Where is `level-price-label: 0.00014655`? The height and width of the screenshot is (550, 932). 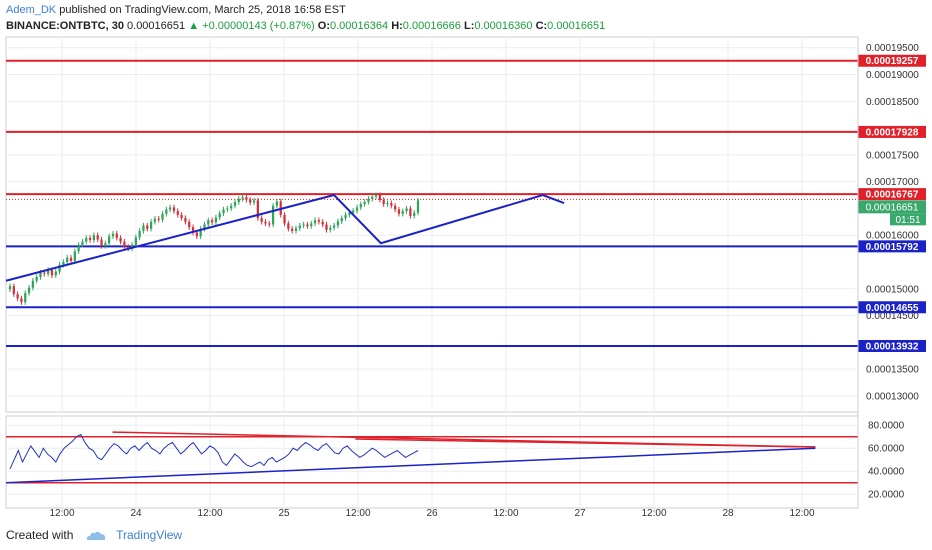 level-price-label: 0.00014655 is located at coordinates (892, 308).